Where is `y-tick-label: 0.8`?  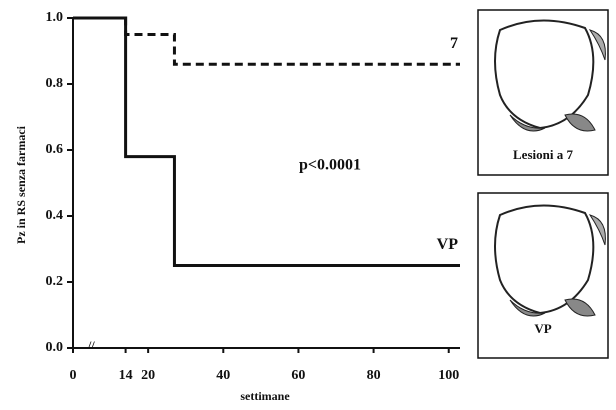
y-tick-label: 0.8 is located at coordinates (55, 83).